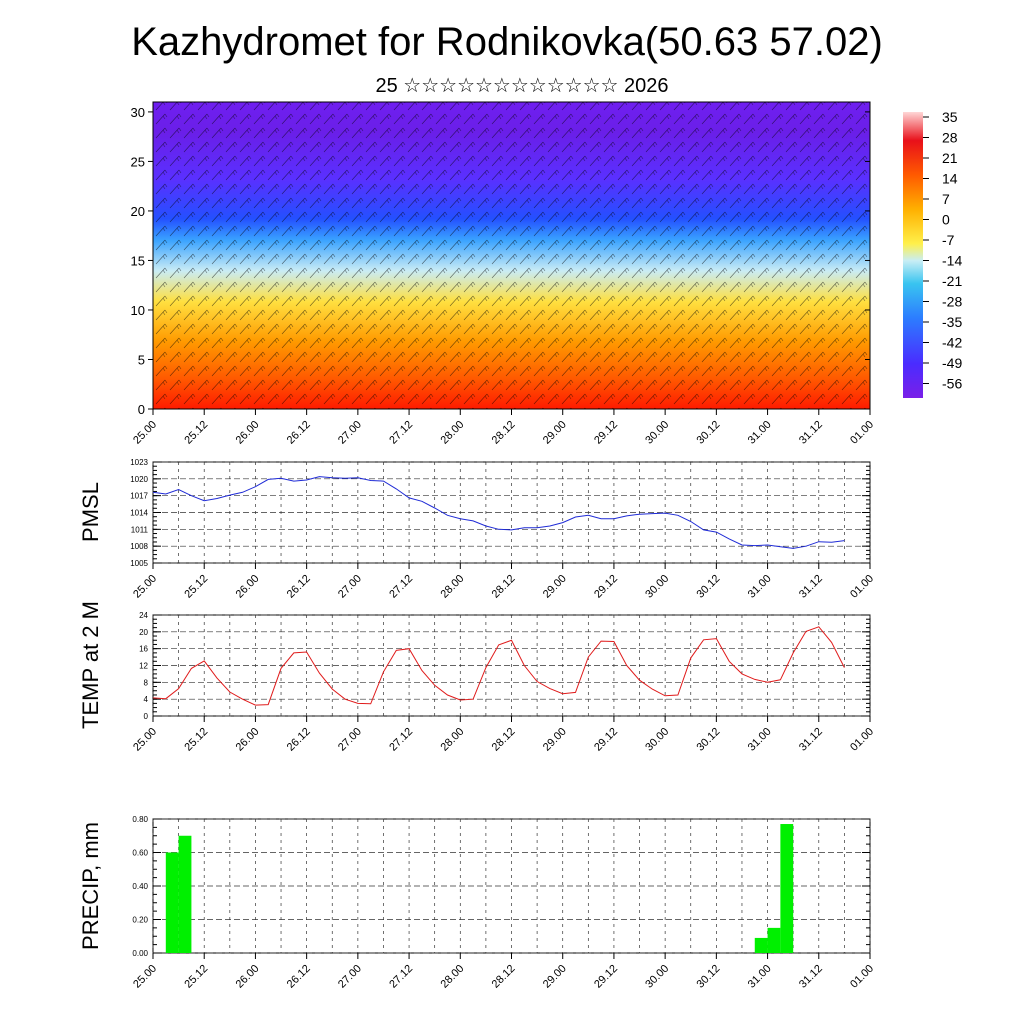  Describe the element at coordinates (146, 716) in the screenshot. I see `temp-y-tick-label: 0` at that location.